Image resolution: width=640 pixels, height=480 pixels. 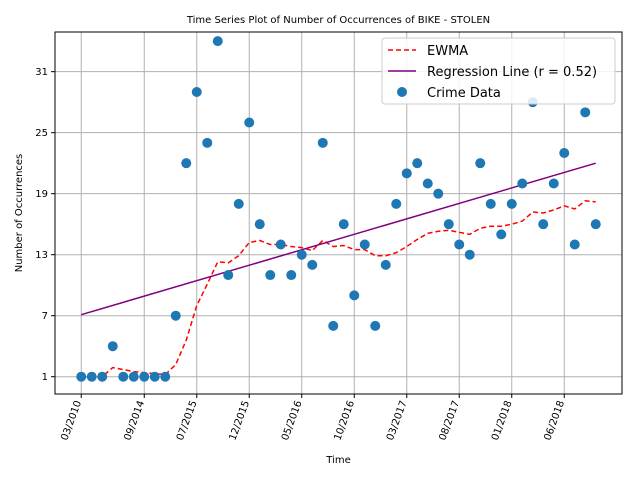 I want to click on y-axis-label: Number of Occurrences, so click(x=19, y=213).